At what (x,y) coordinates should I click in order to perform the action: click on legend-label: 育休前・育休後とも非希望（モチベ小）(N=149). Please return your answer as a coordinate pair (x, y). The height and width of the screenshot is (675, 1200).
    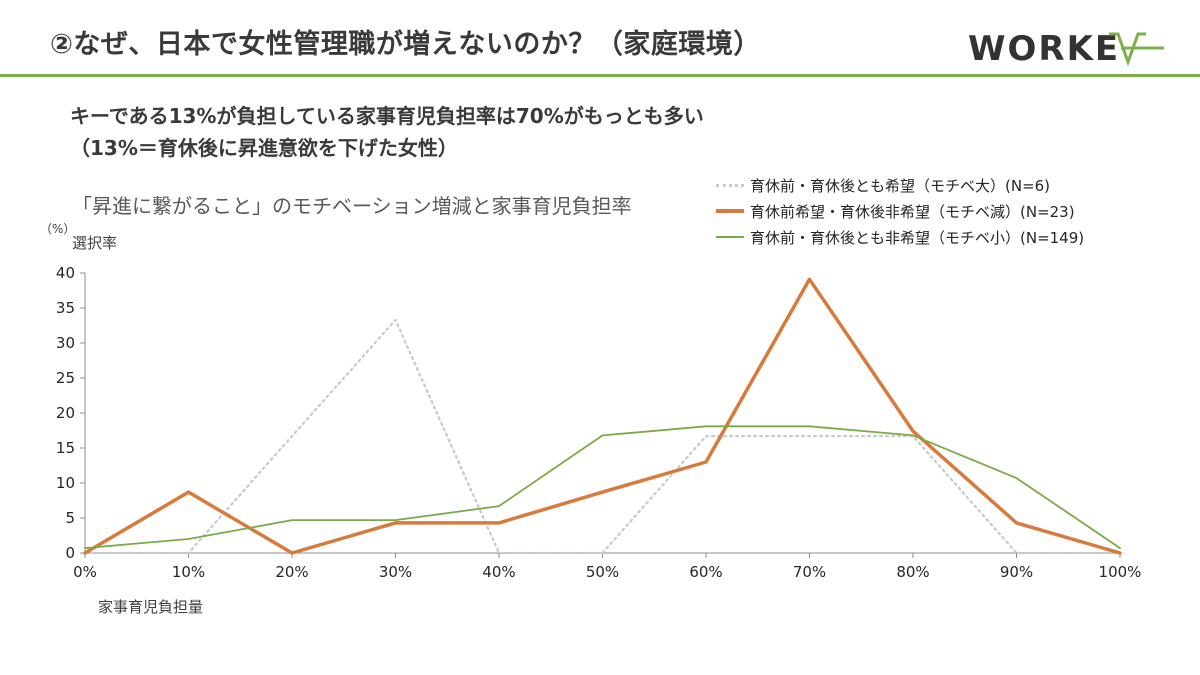
    Looking at the image, I should click on (917, 237).